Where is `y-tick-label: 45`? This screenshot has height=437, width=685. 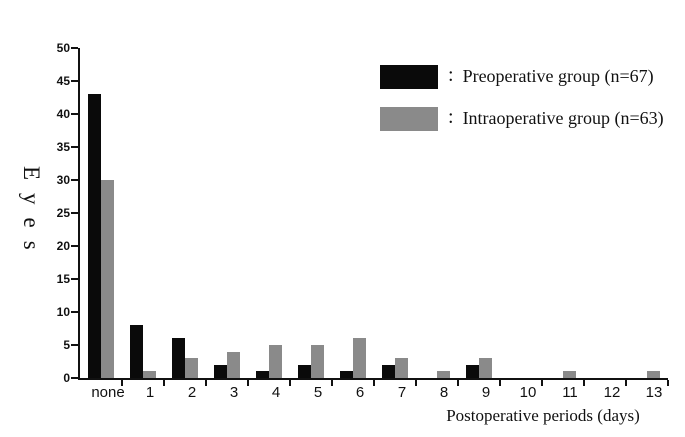
y-tick-label: 45 is located at coordinates (63, 81).